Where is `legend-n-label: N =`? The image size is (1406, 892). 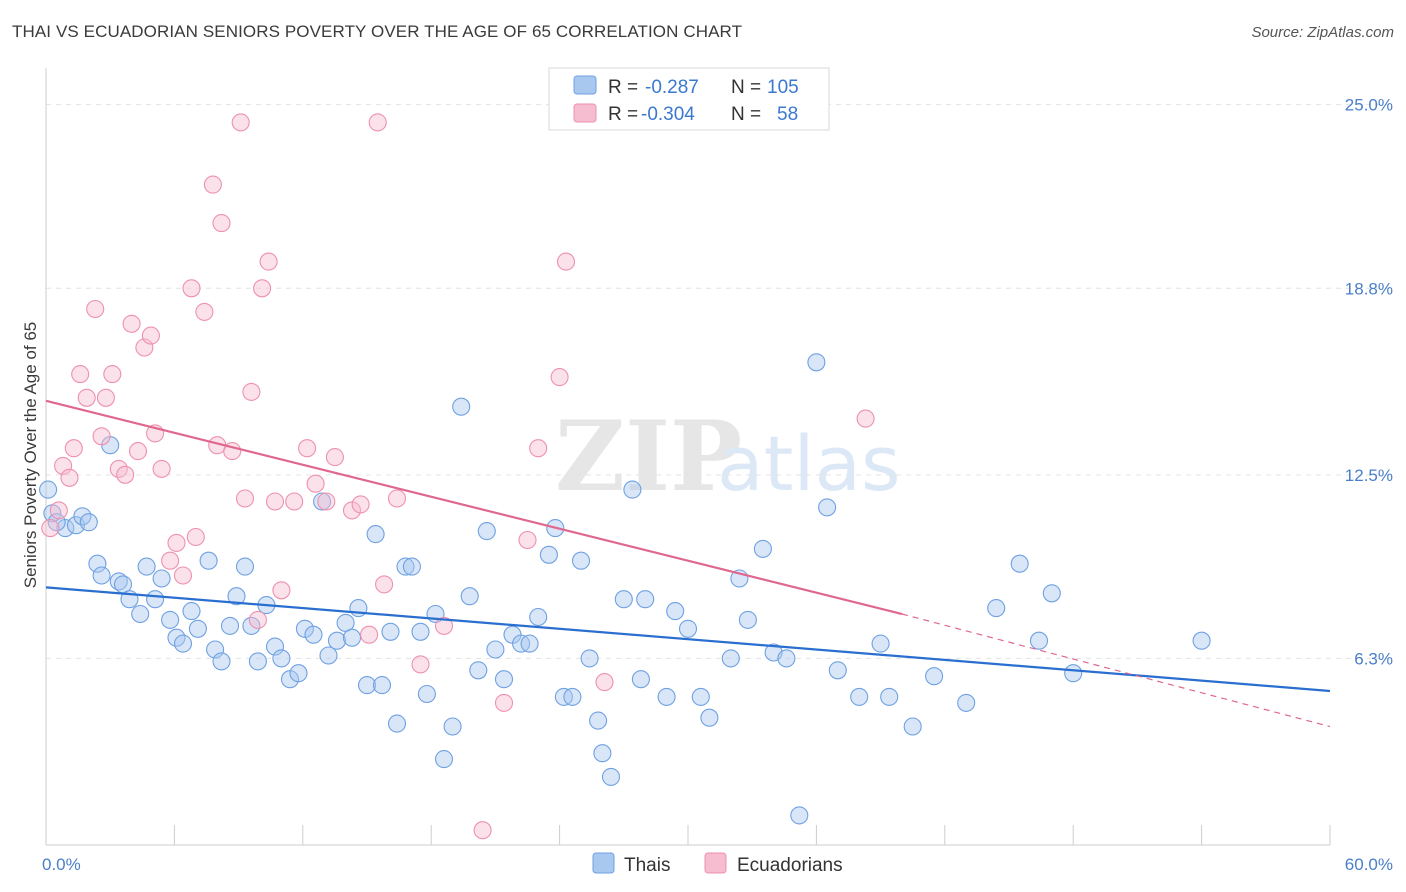 legend-n-label: N = is located at coordinates (746, 114).